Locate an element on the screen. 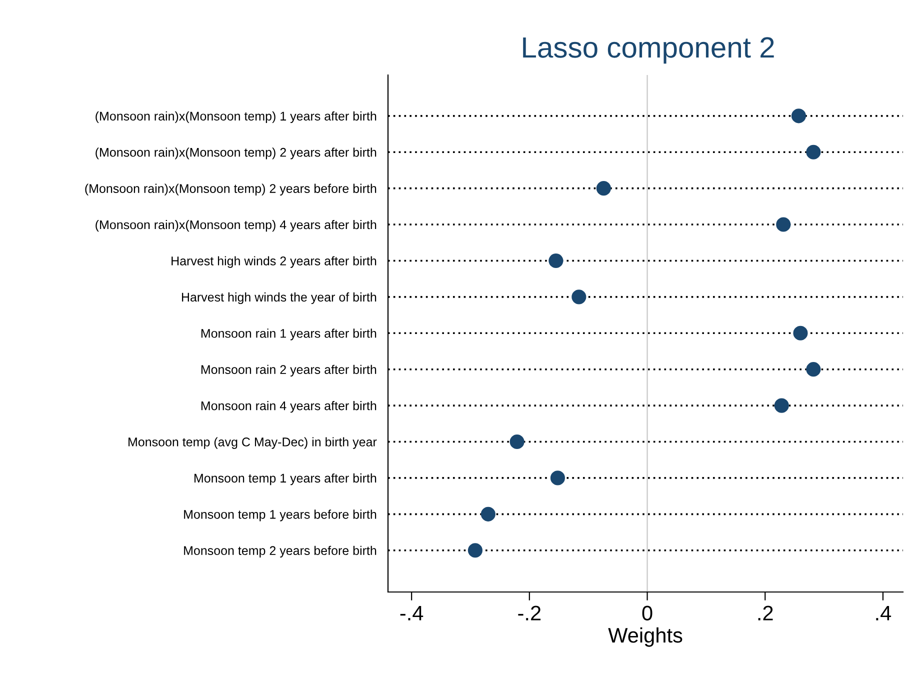  y-tick-label: Monsoon temp (avg C May-Dec) in birth year is located at coordinates (252, 443).